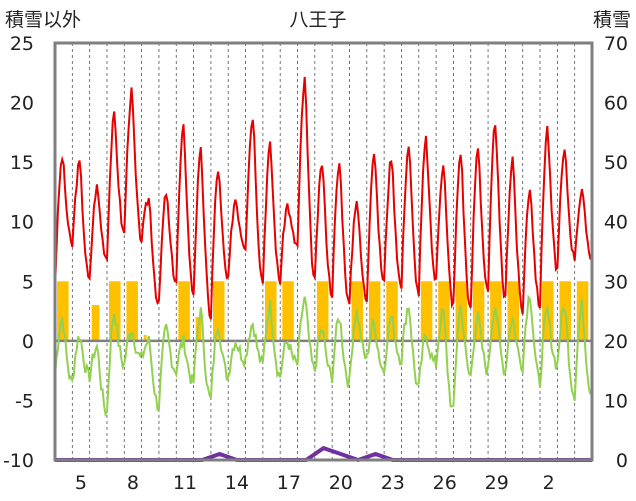 This screenshot has width=636, height=501. Describe the element at coordinates (22, 163) in the screenshot. I see `left-tick-label: 15` at that location.